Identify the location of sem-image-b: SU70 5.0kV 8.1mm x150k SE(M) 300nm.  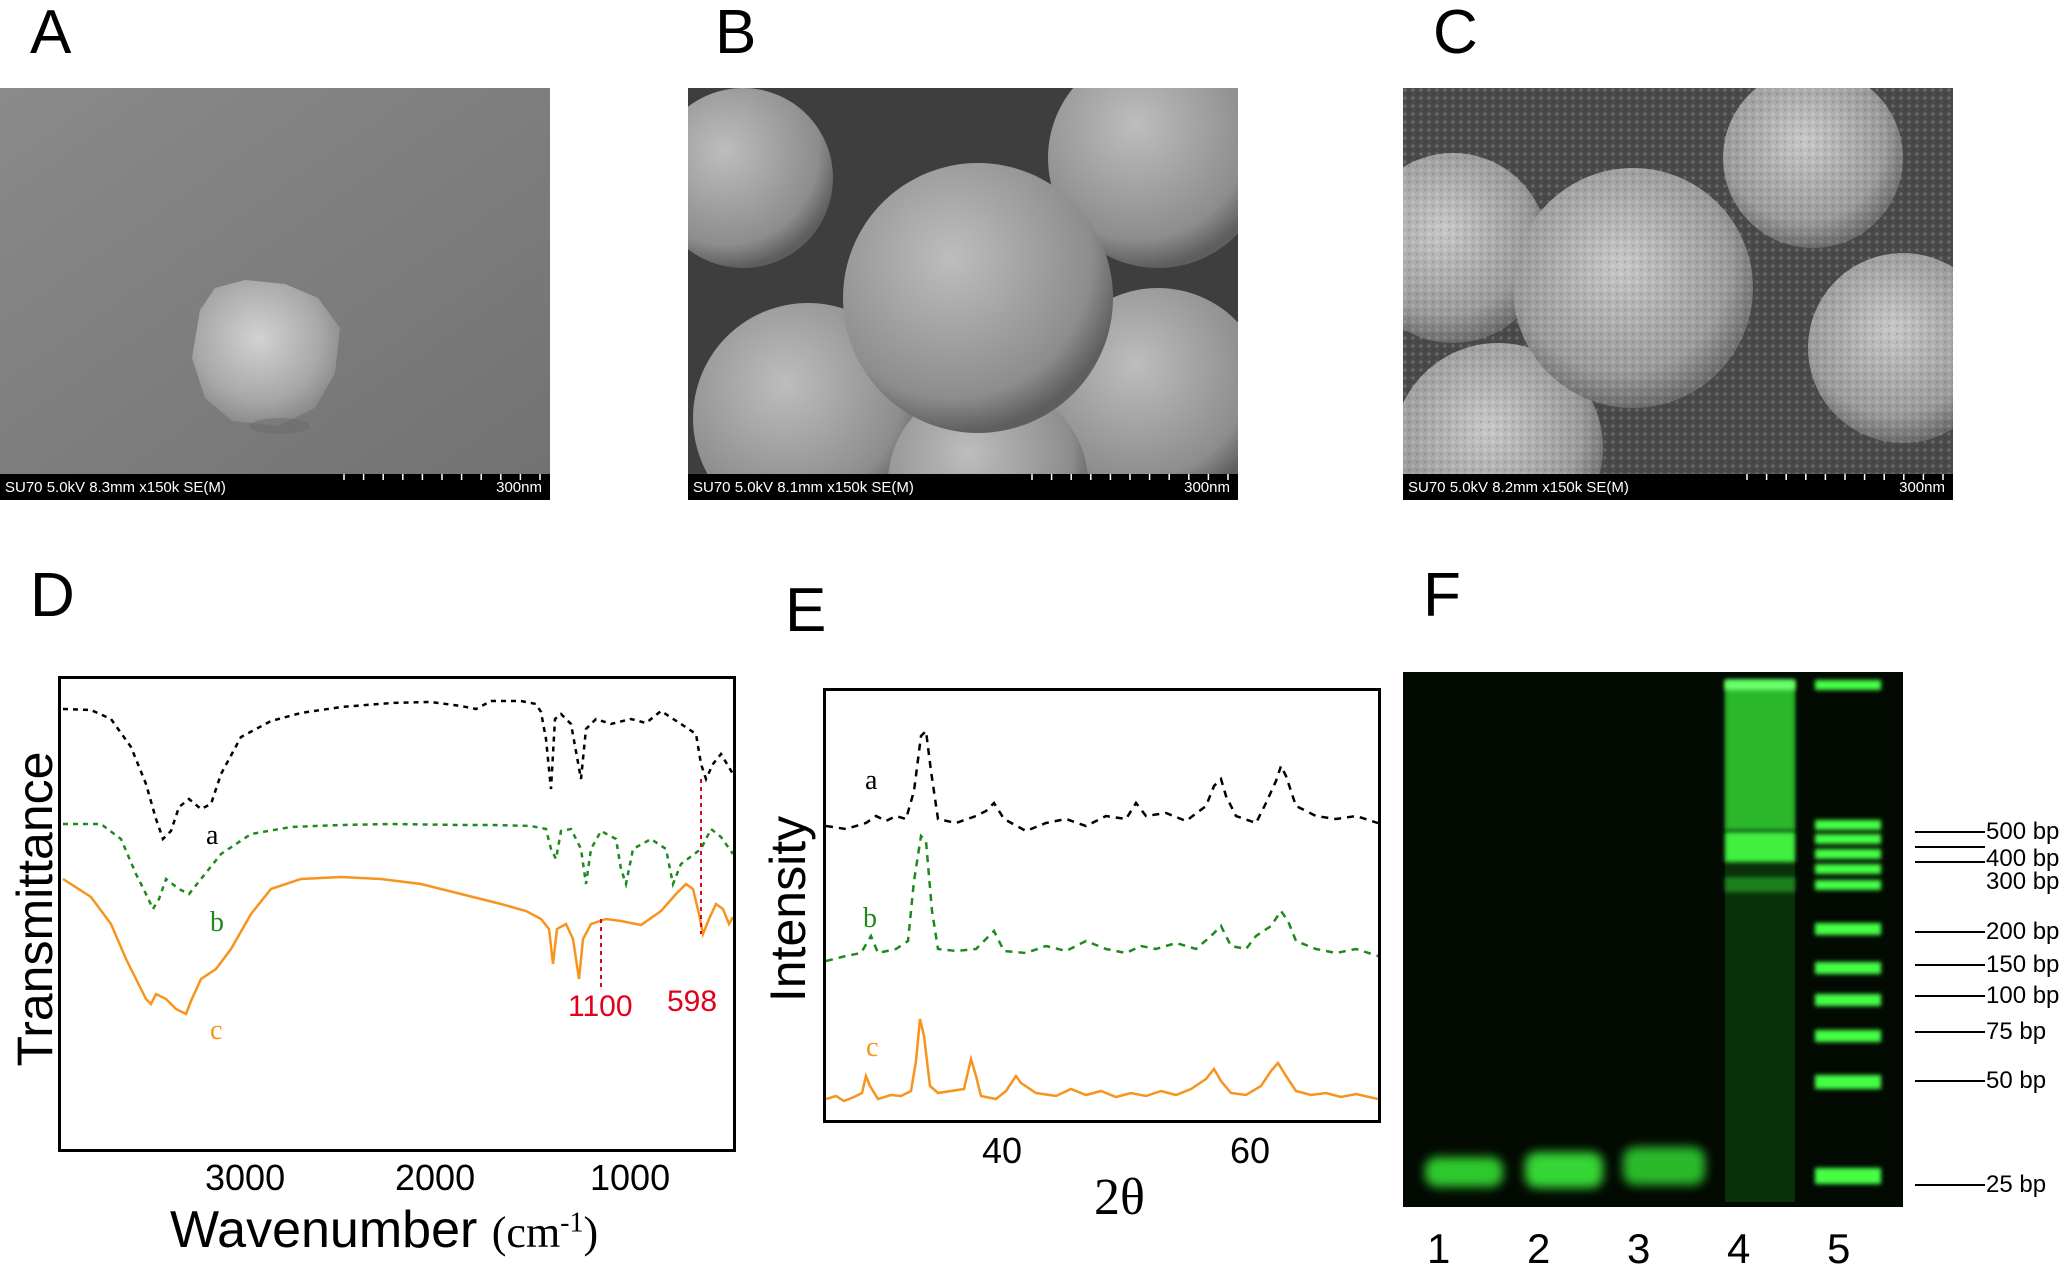
(963, 294).